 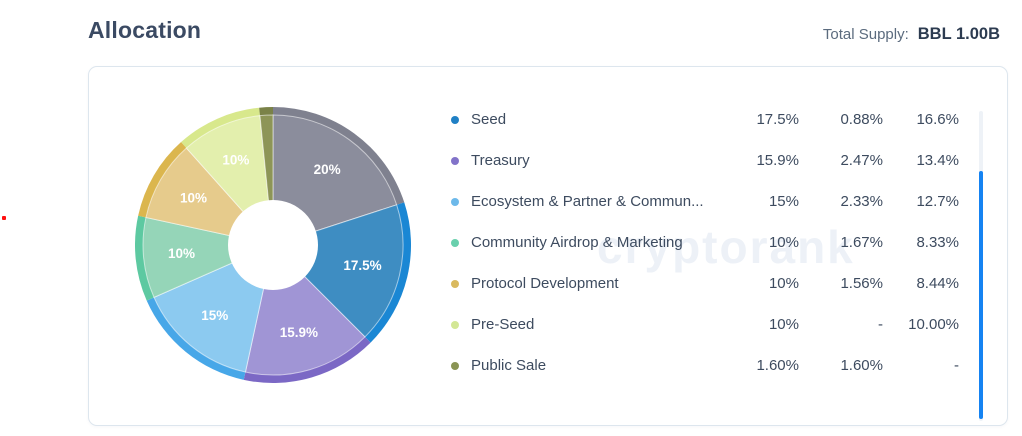 I want to click on legend-value-2: 2.33%, so click(x=861, y=201).